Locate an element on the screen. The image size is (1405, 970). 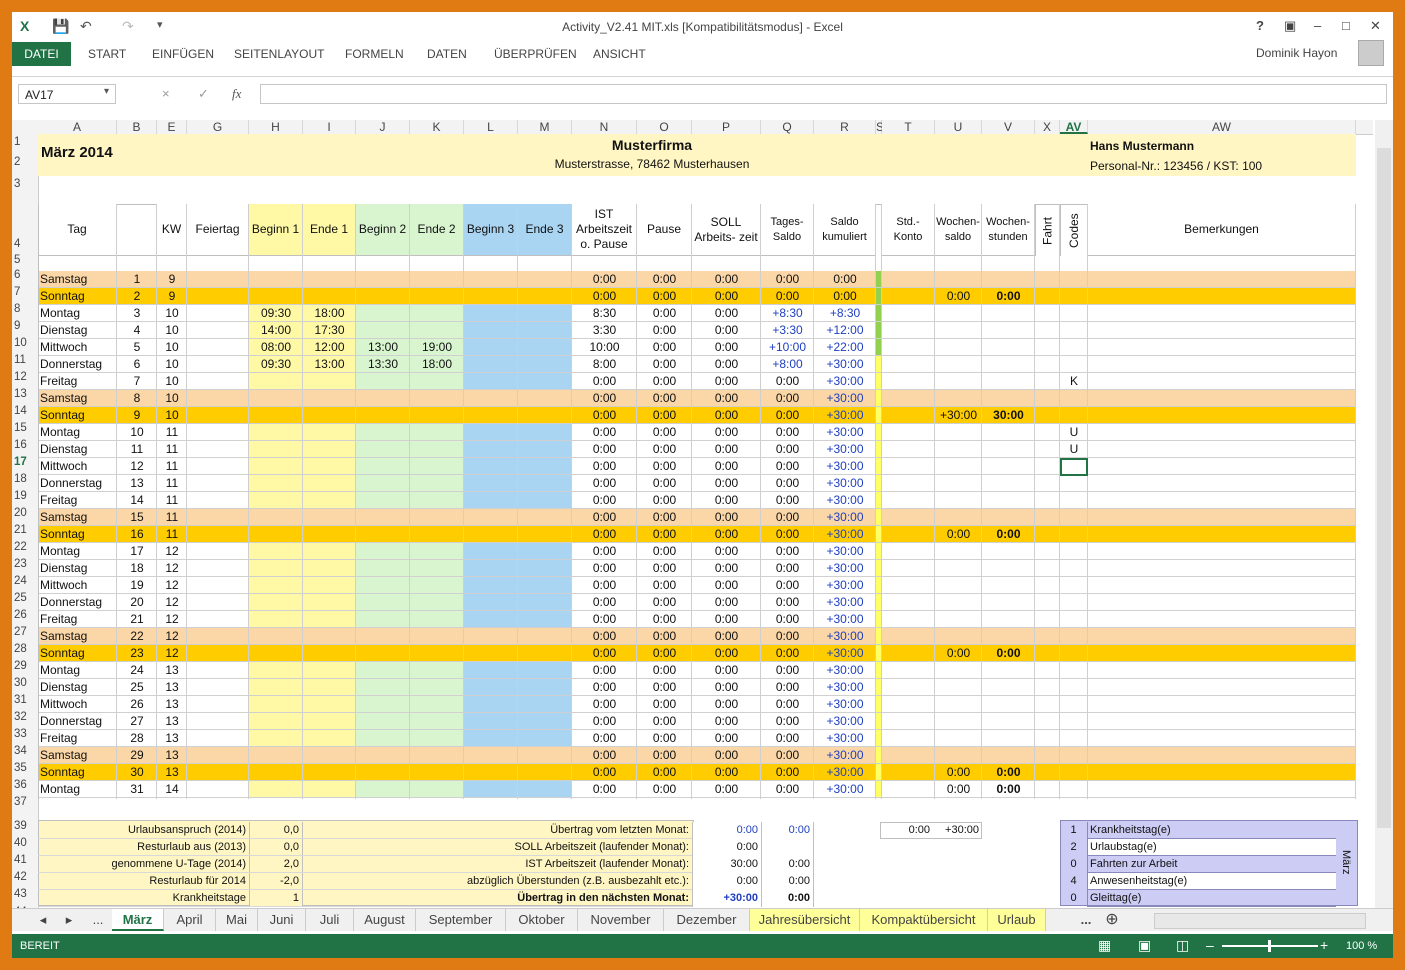
cell-a-28: Sonntag is located at coordinates (62, 653).